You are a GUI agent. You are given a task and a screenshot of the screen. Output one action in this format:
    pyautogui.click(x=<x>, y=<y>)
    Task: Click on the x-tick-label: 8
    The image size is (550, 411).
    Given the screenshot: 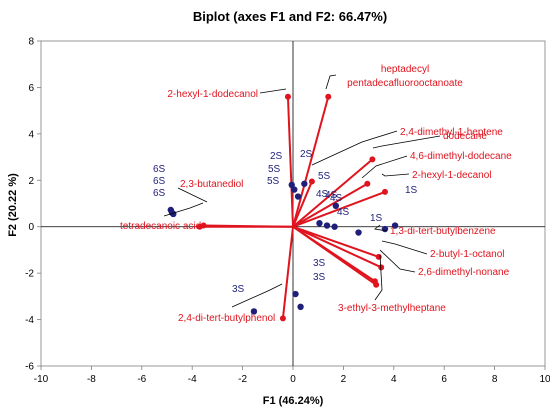 What is the action you would take?
    pyautogui.click(x=495, y=379)
    